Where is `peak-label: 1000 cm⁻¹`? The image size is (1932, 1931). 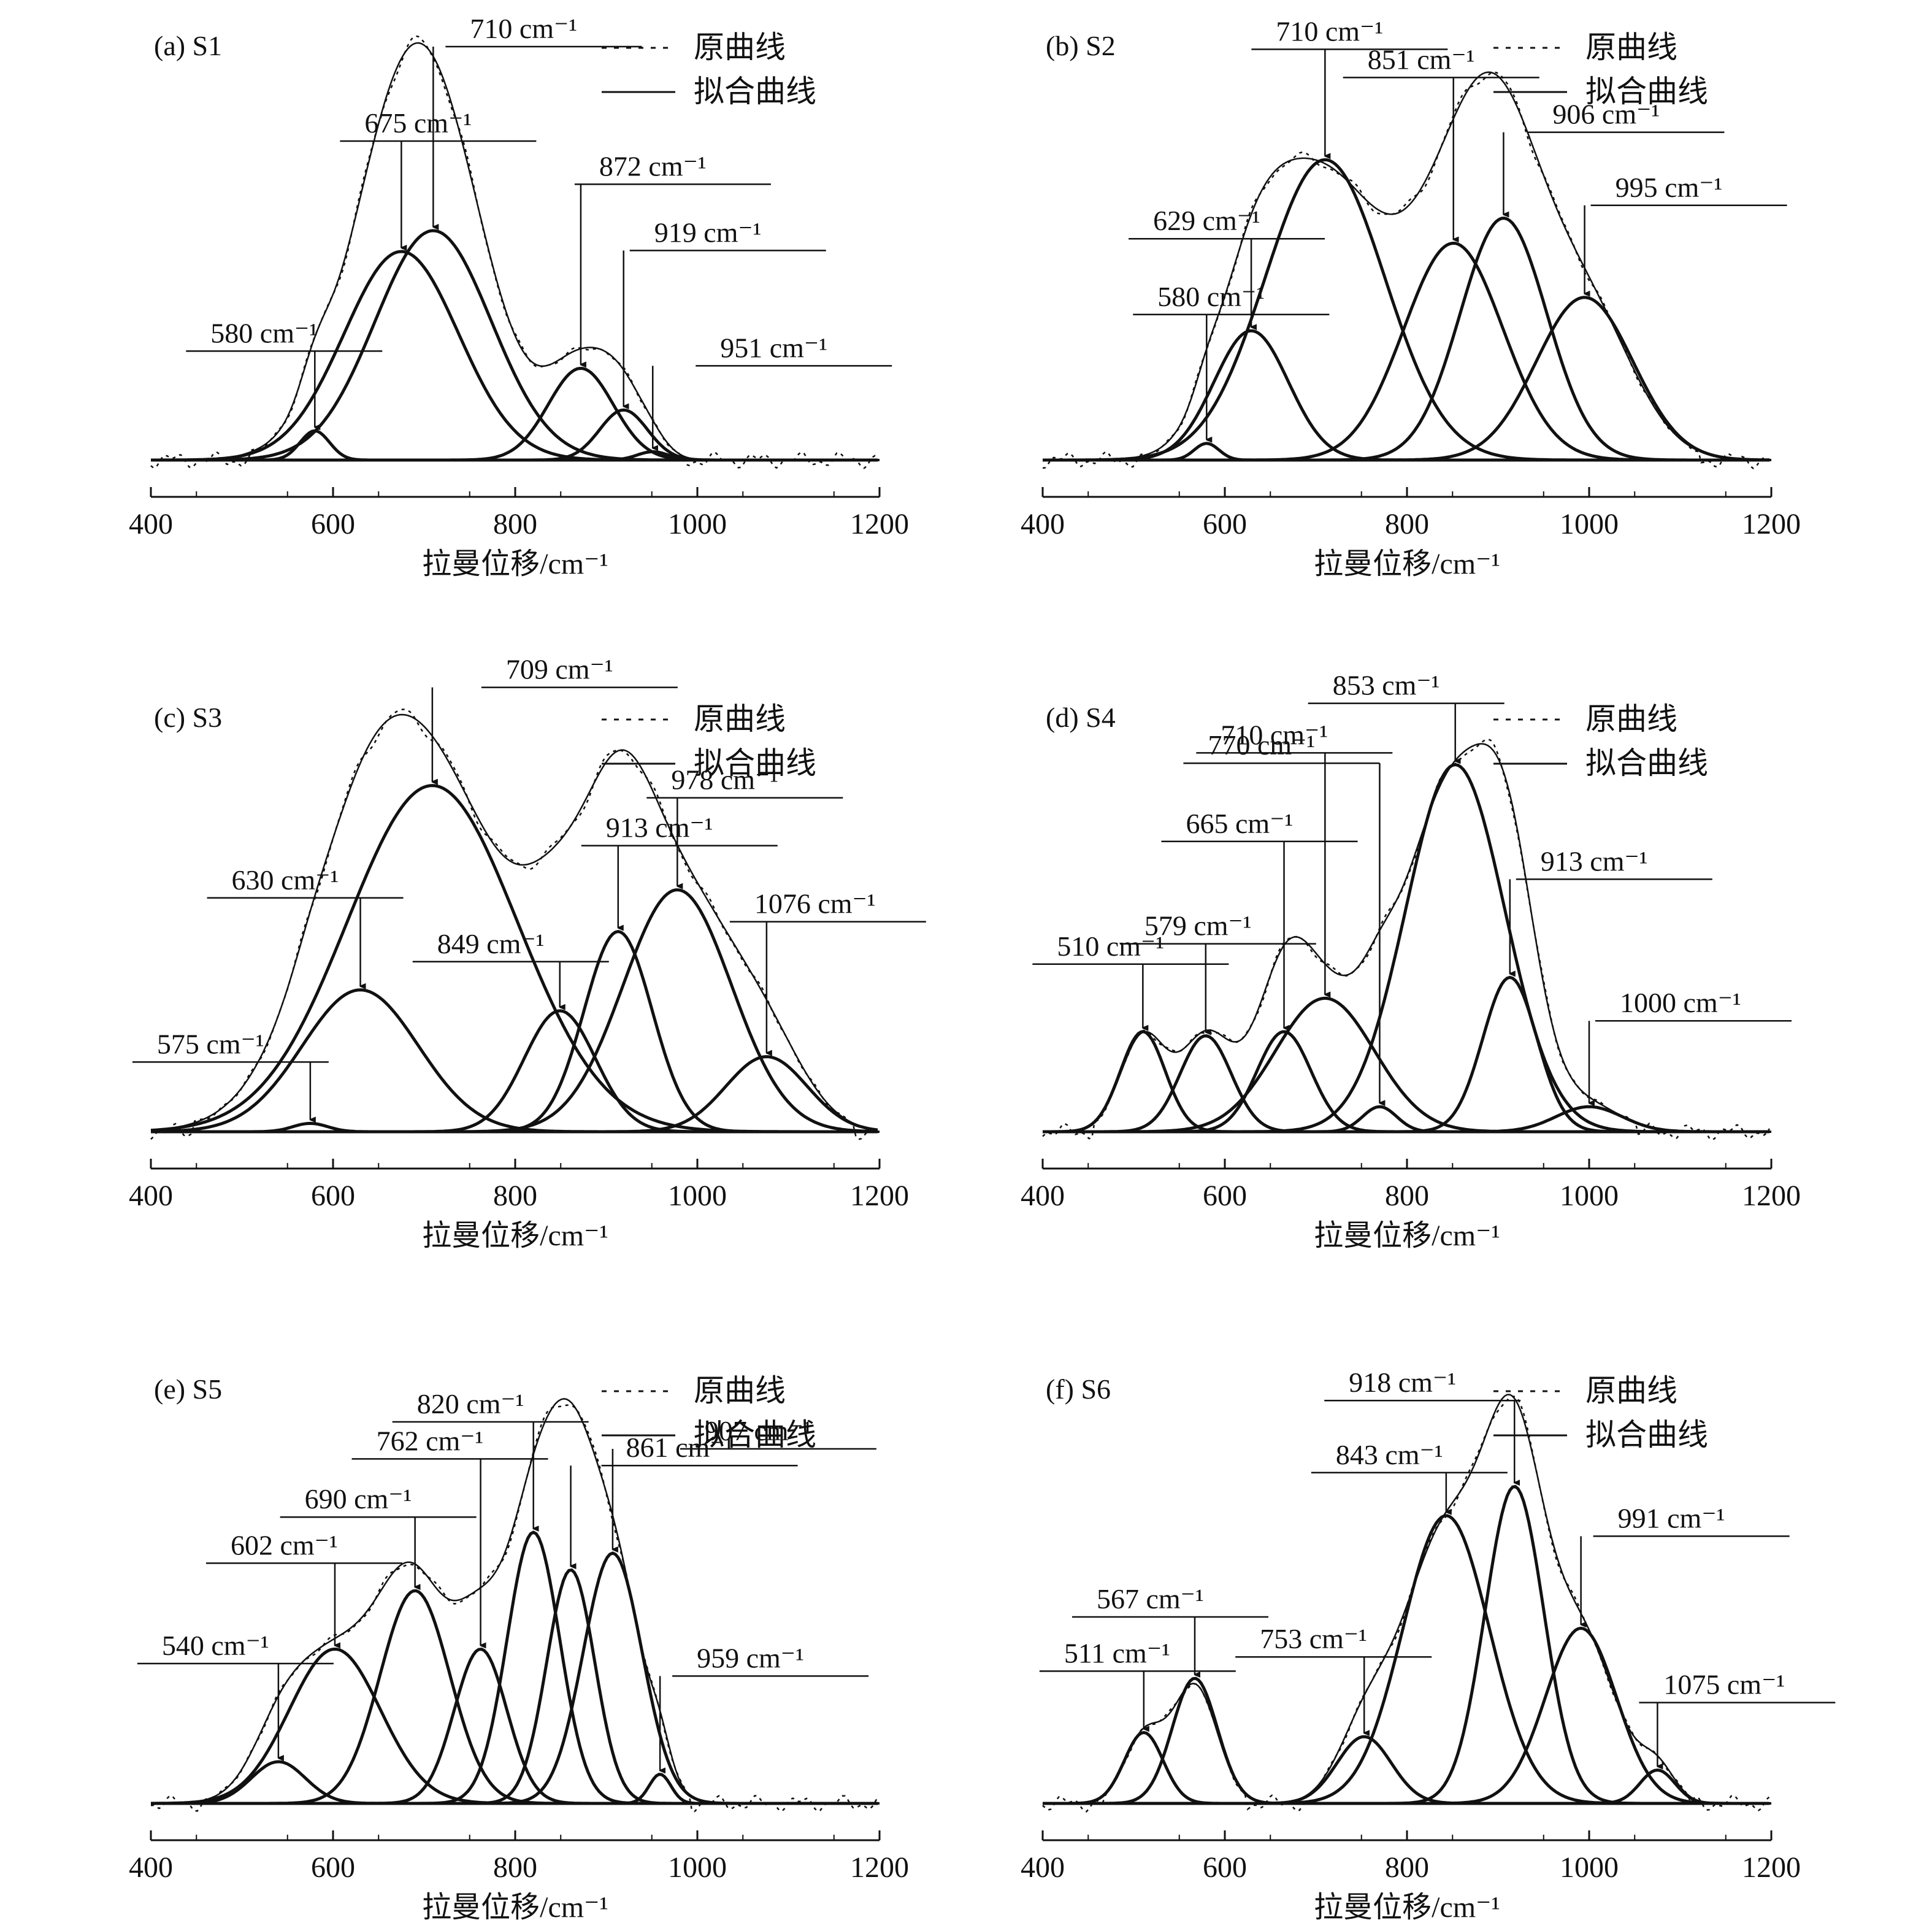 peak-label: 1000 cm⁻¹ is located at coordinates (1680, 1002).